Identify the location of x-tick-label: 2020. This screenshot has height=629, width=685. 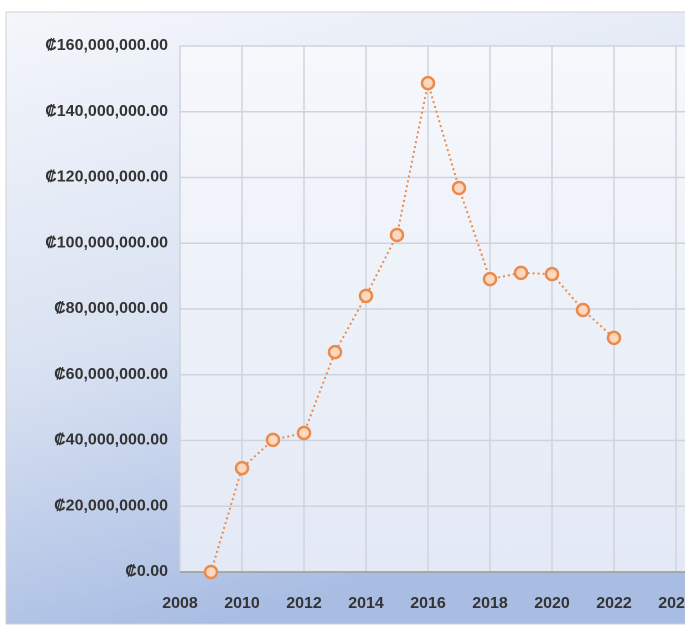
(552, 603).